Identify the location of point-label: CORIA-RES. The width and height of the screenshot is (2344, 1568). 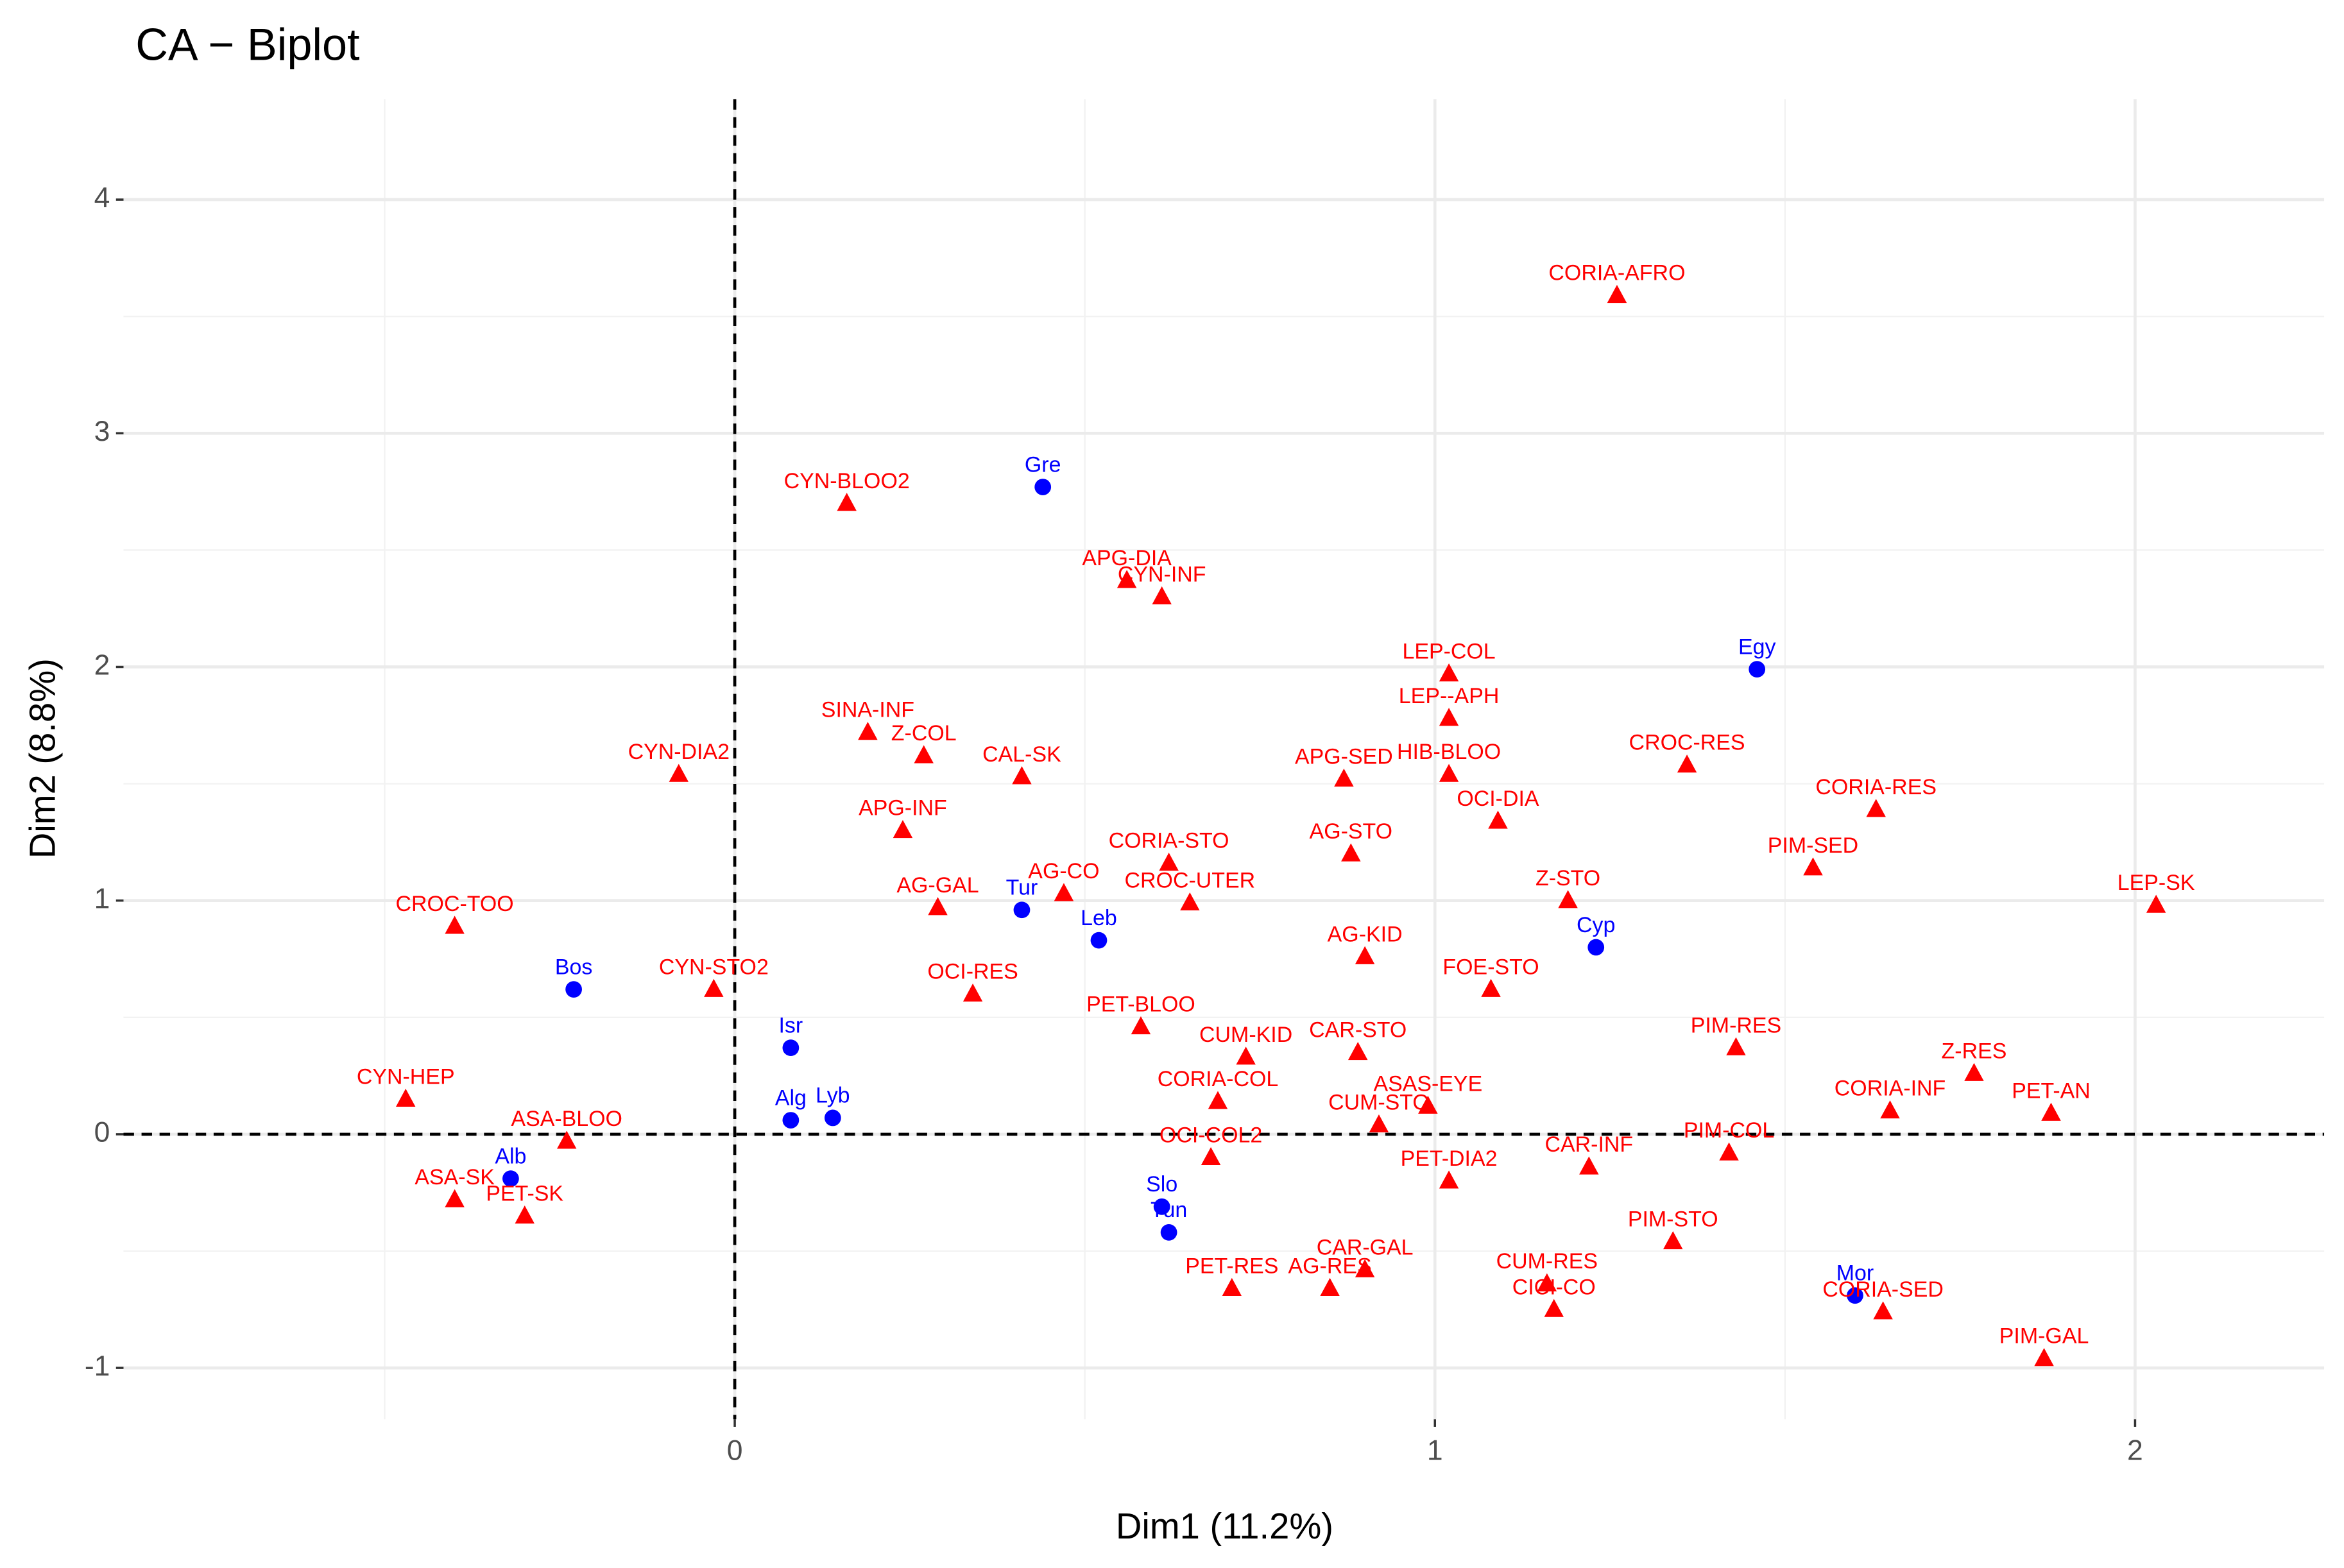
(1876, 787).